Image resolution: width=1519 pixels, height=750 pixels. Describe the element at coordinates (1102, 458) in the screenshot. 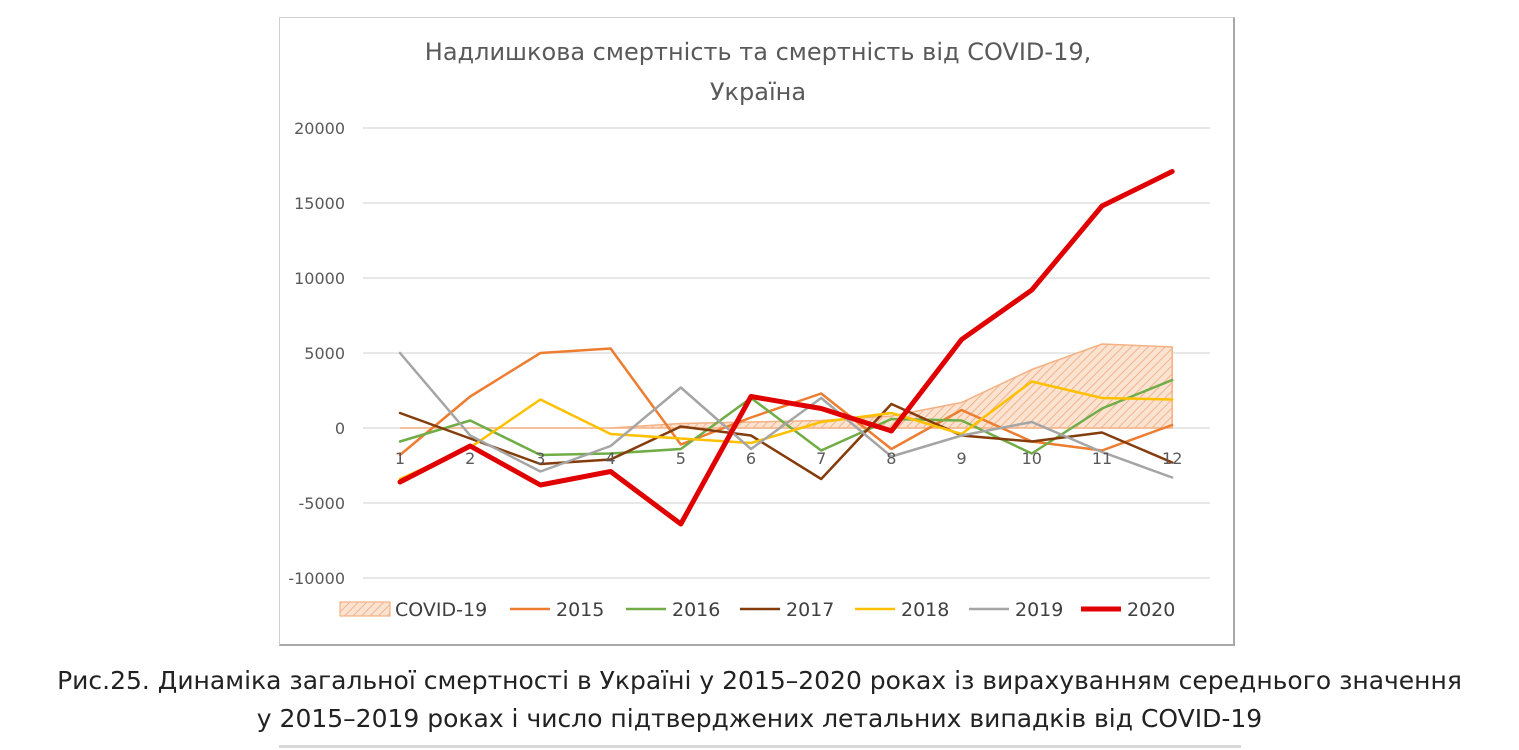

I see `x-tick-label: 11` at that location.